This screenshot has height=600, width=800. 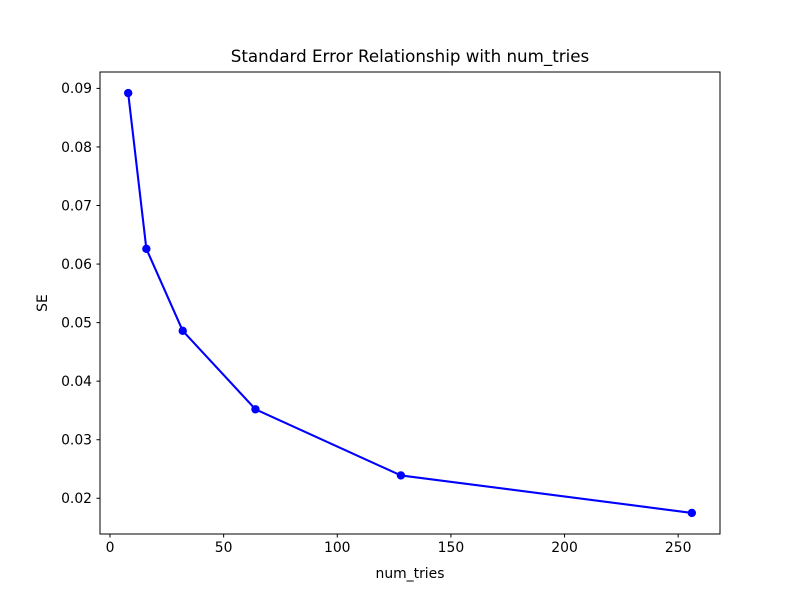 I want to click on y-tick-label: 0.08, so click(x=76, y=148).